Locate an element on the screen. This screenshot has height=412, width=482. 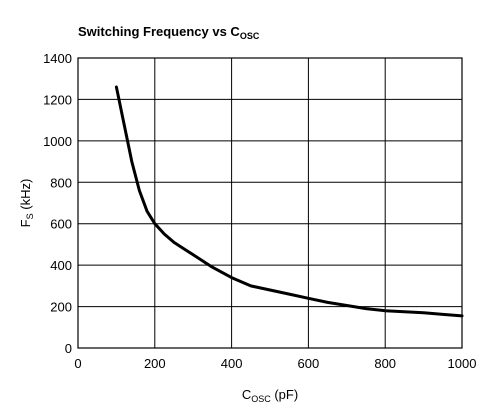
x-tick-label: 1000 is located at coordinates (462, 363).